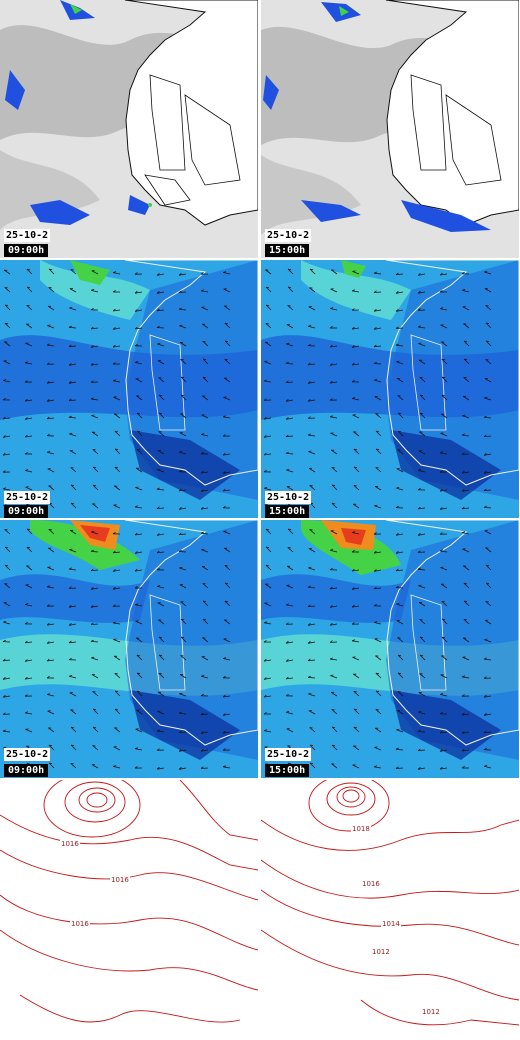  What do you see at coordinates (26, 250) in the screenshot?
I see `time-label: 09:00h` at bounding box center [26, 250].